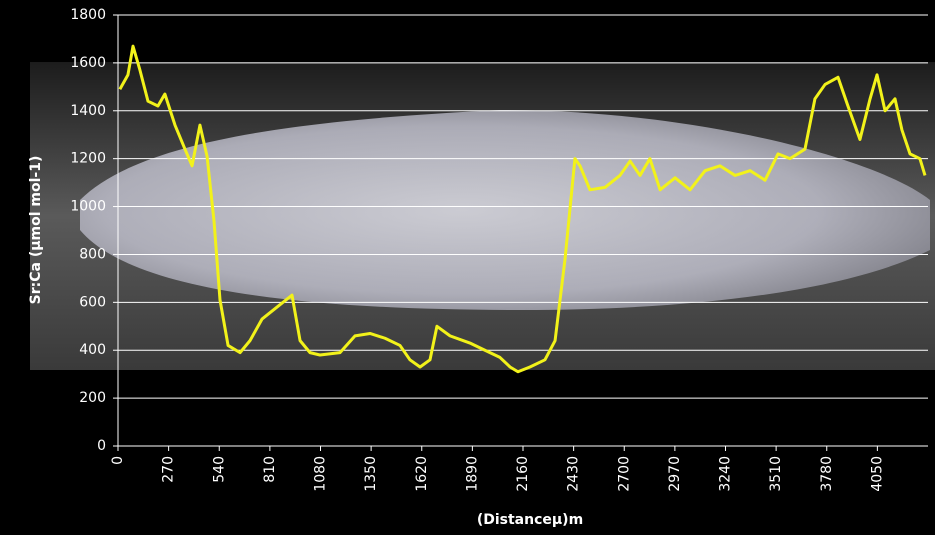 This screenshot has width=935, height=535. Describe the element at coordinates (422, 474) in the screenshot. I see `x-tick-label: 1620` at that location.